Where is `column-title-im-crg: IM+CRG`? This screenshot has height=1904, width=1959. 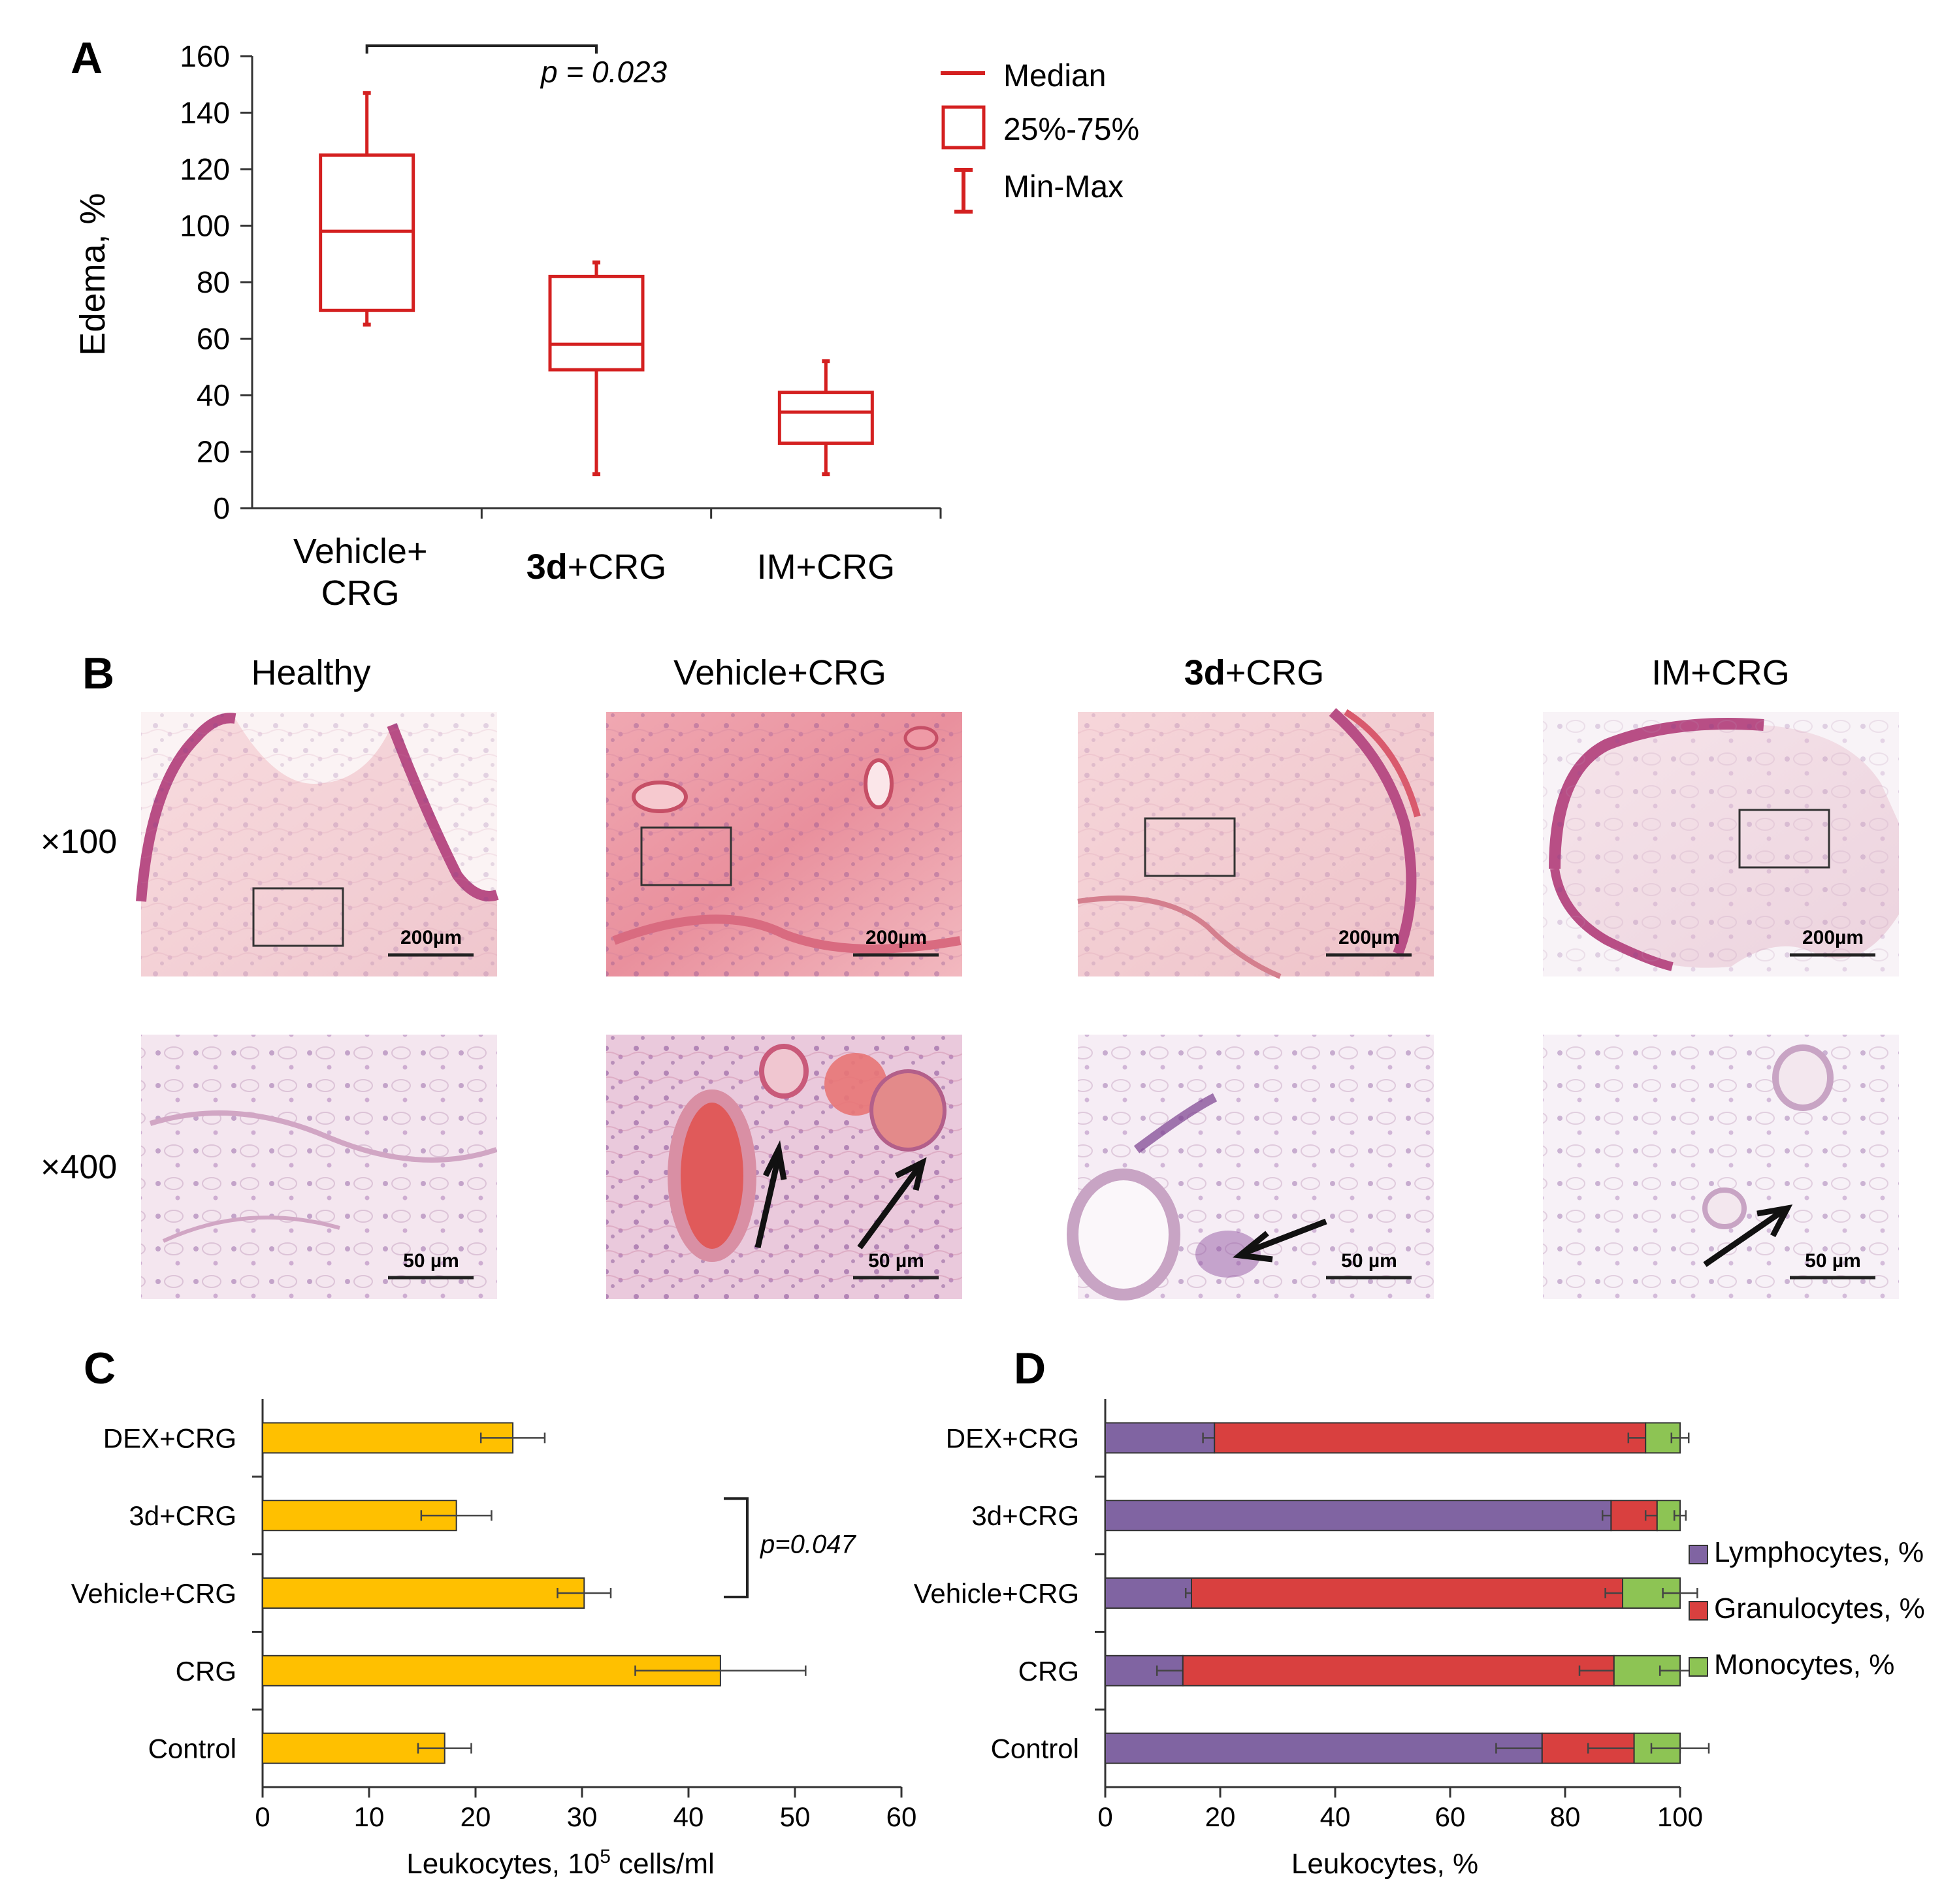
column-title-im-crg: IM+CRG is located at coordinates (1720, 672).